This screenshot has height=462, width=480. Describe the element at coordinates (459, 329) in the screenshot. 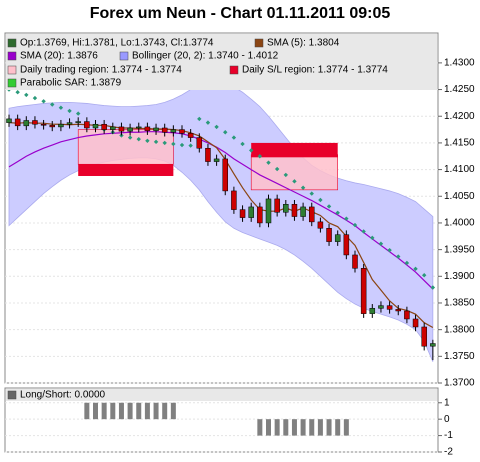

I see `y-tick-label: 1.3800` at that location.